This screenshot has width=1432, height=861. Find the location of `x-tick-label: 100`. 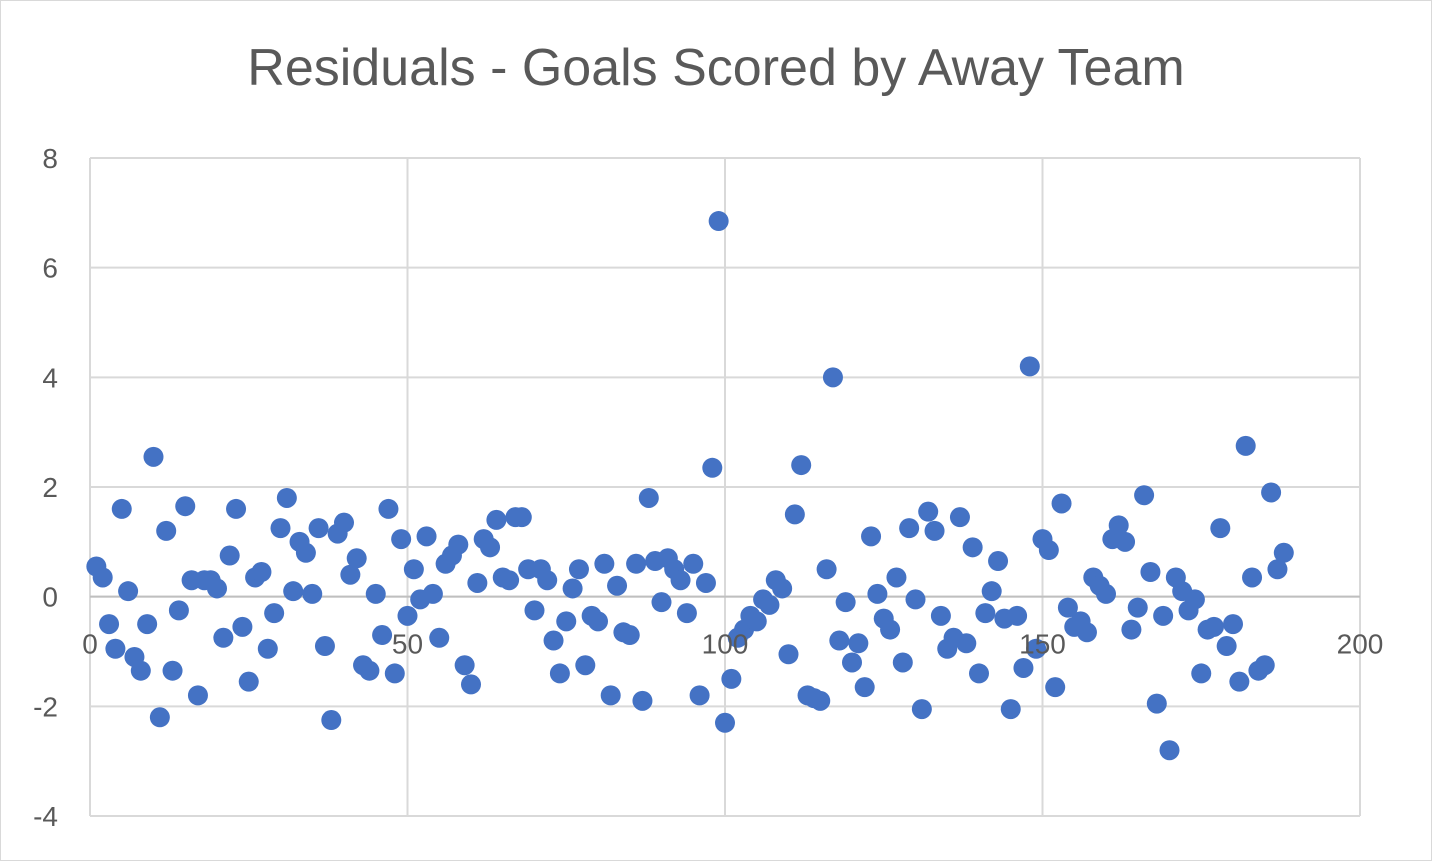

x-tick-label: 100 is located at coordinates (725, 644).